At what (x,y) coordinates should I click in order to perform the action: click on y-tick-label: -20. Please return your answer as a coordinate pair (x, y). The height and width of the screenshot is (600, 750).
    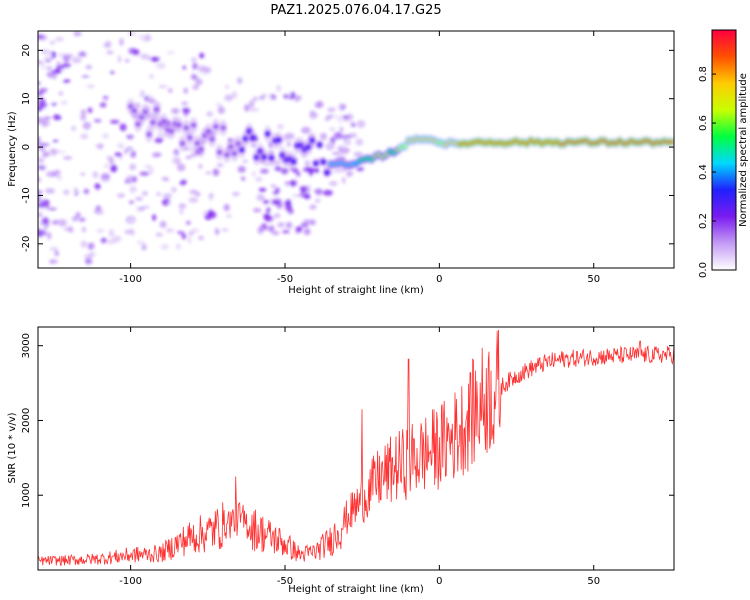
    Looking at the image, I should click on (26, 244).